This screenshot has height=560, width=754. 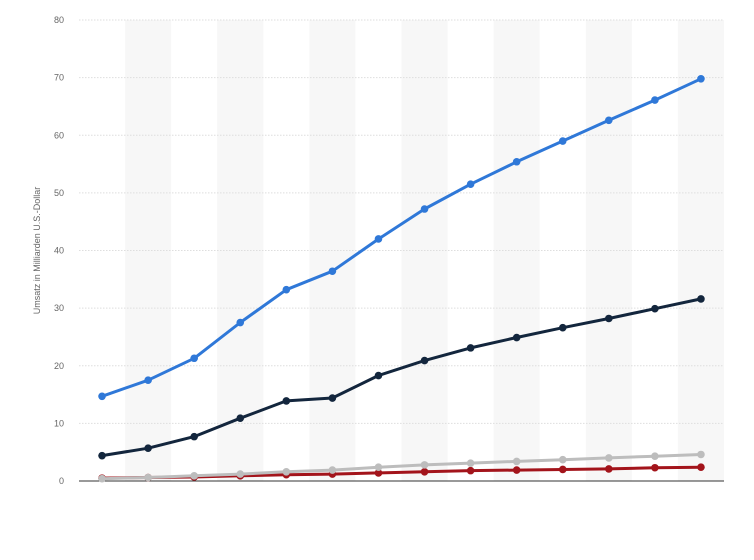 What do you see at coordinates (240, 250) in the screenshot?
I see `column-band` at bounding box center [240, 250].